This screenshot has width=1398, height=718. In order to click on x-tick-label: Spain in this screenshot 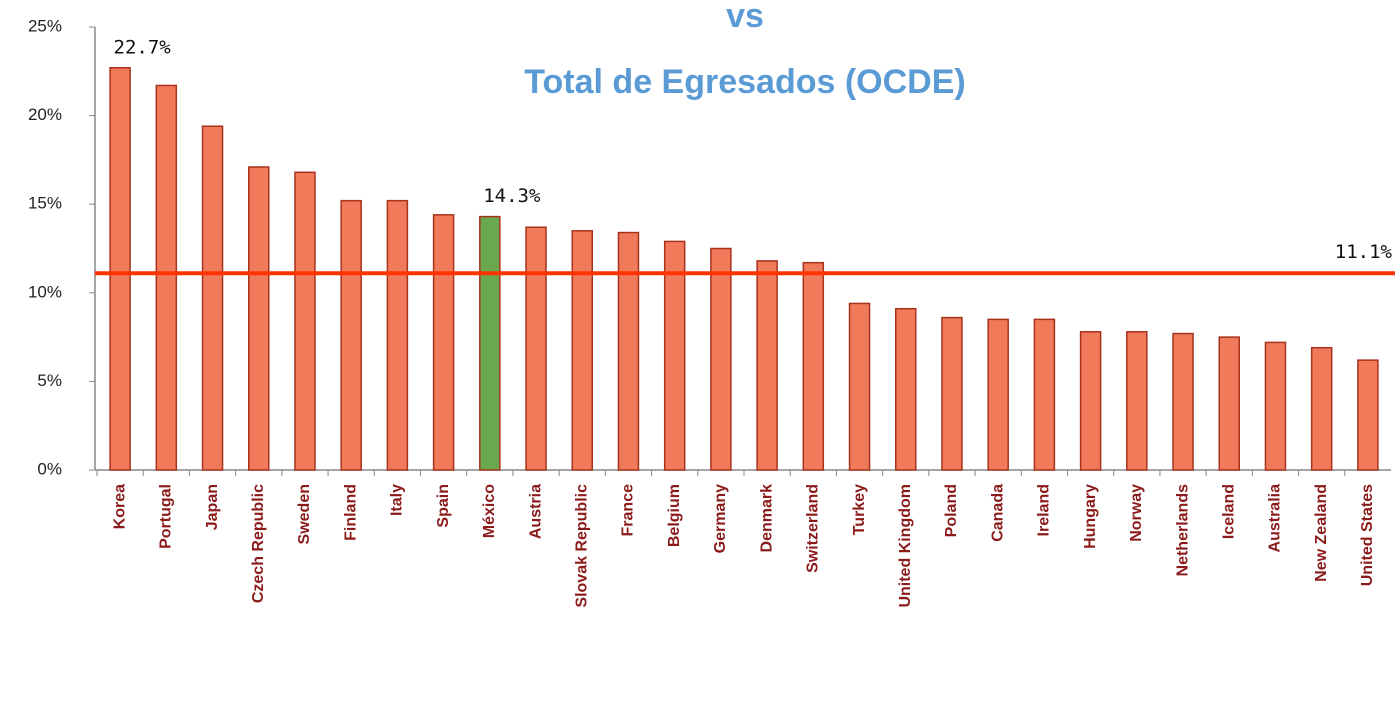, I will do `click(443, 506)`.